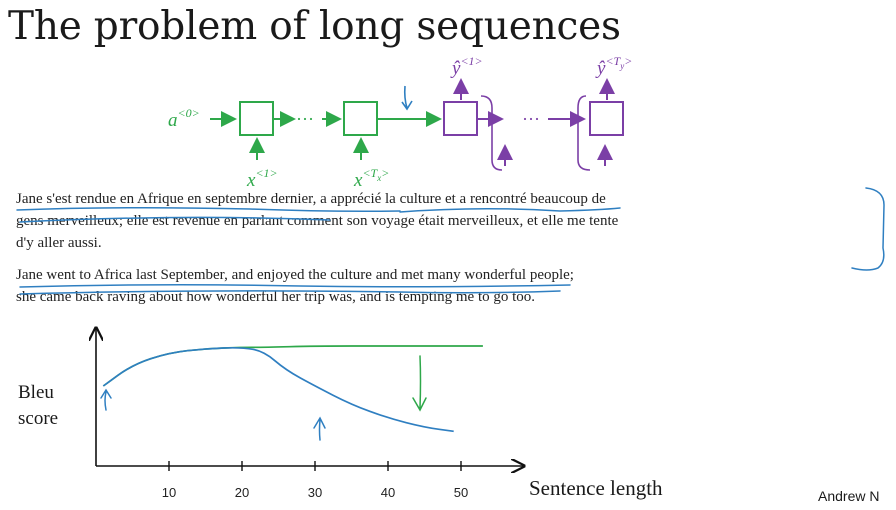 Image resolution: width=896 pixels, height=510 pixels. I want to click on up-arrow-middle-icon, so click(319, 428).